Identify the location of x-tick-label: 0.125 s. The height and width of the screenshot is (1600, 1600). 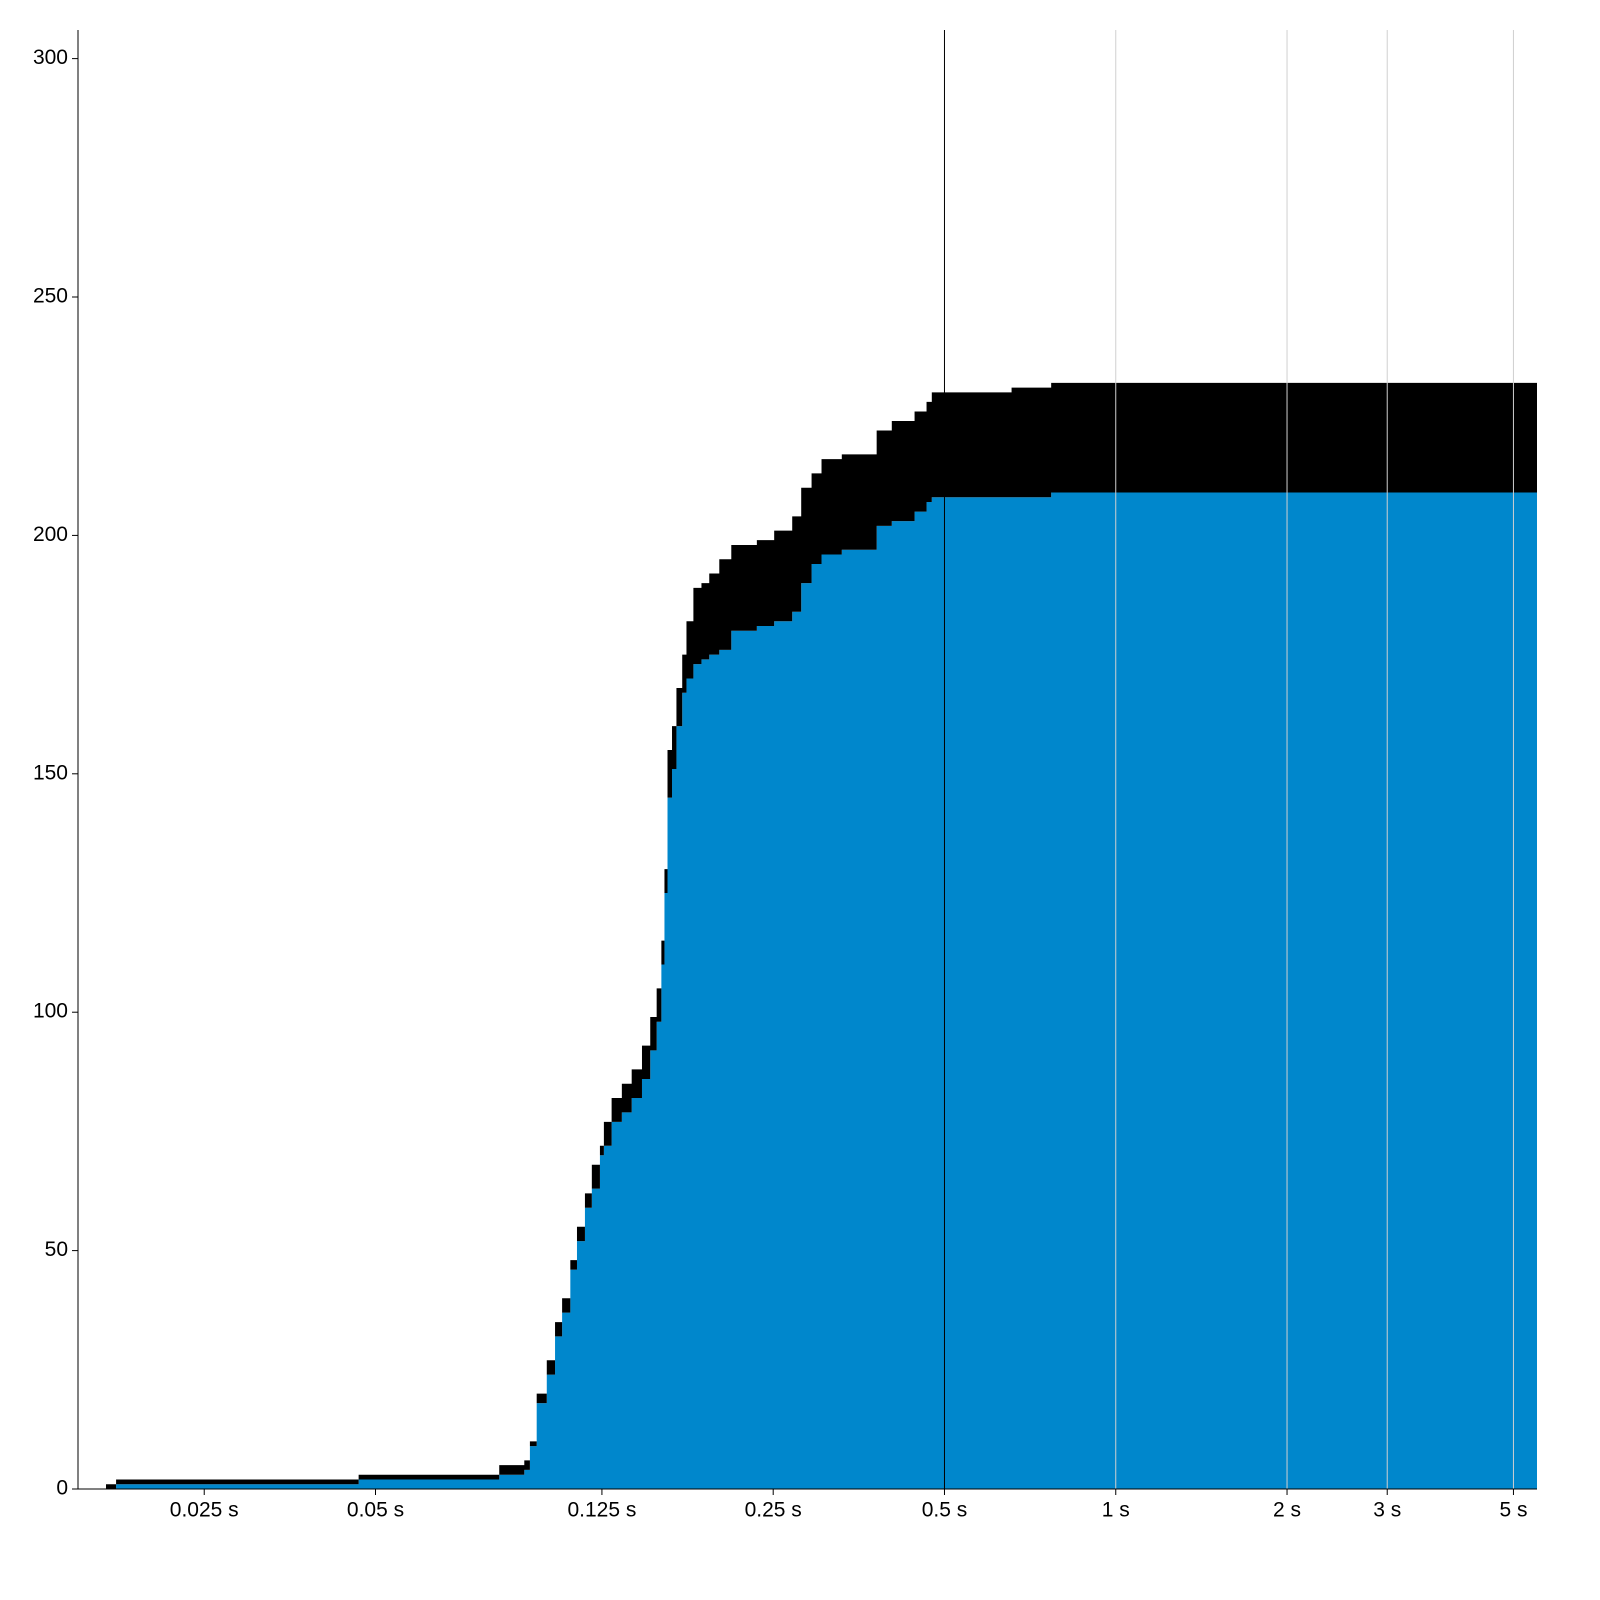
(601, 1510).